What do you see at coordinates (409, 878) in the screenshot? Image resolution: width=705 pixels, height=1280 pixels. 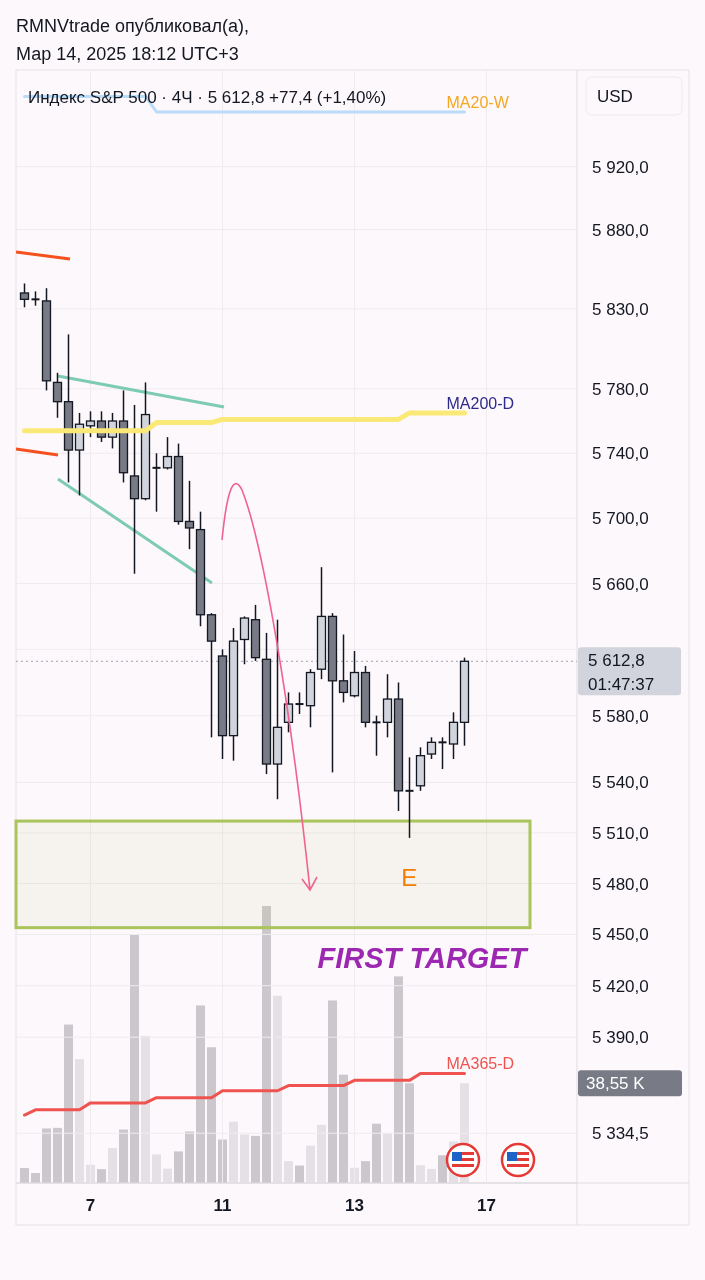 I see `band-label: E` at bounding box center [409, 878].